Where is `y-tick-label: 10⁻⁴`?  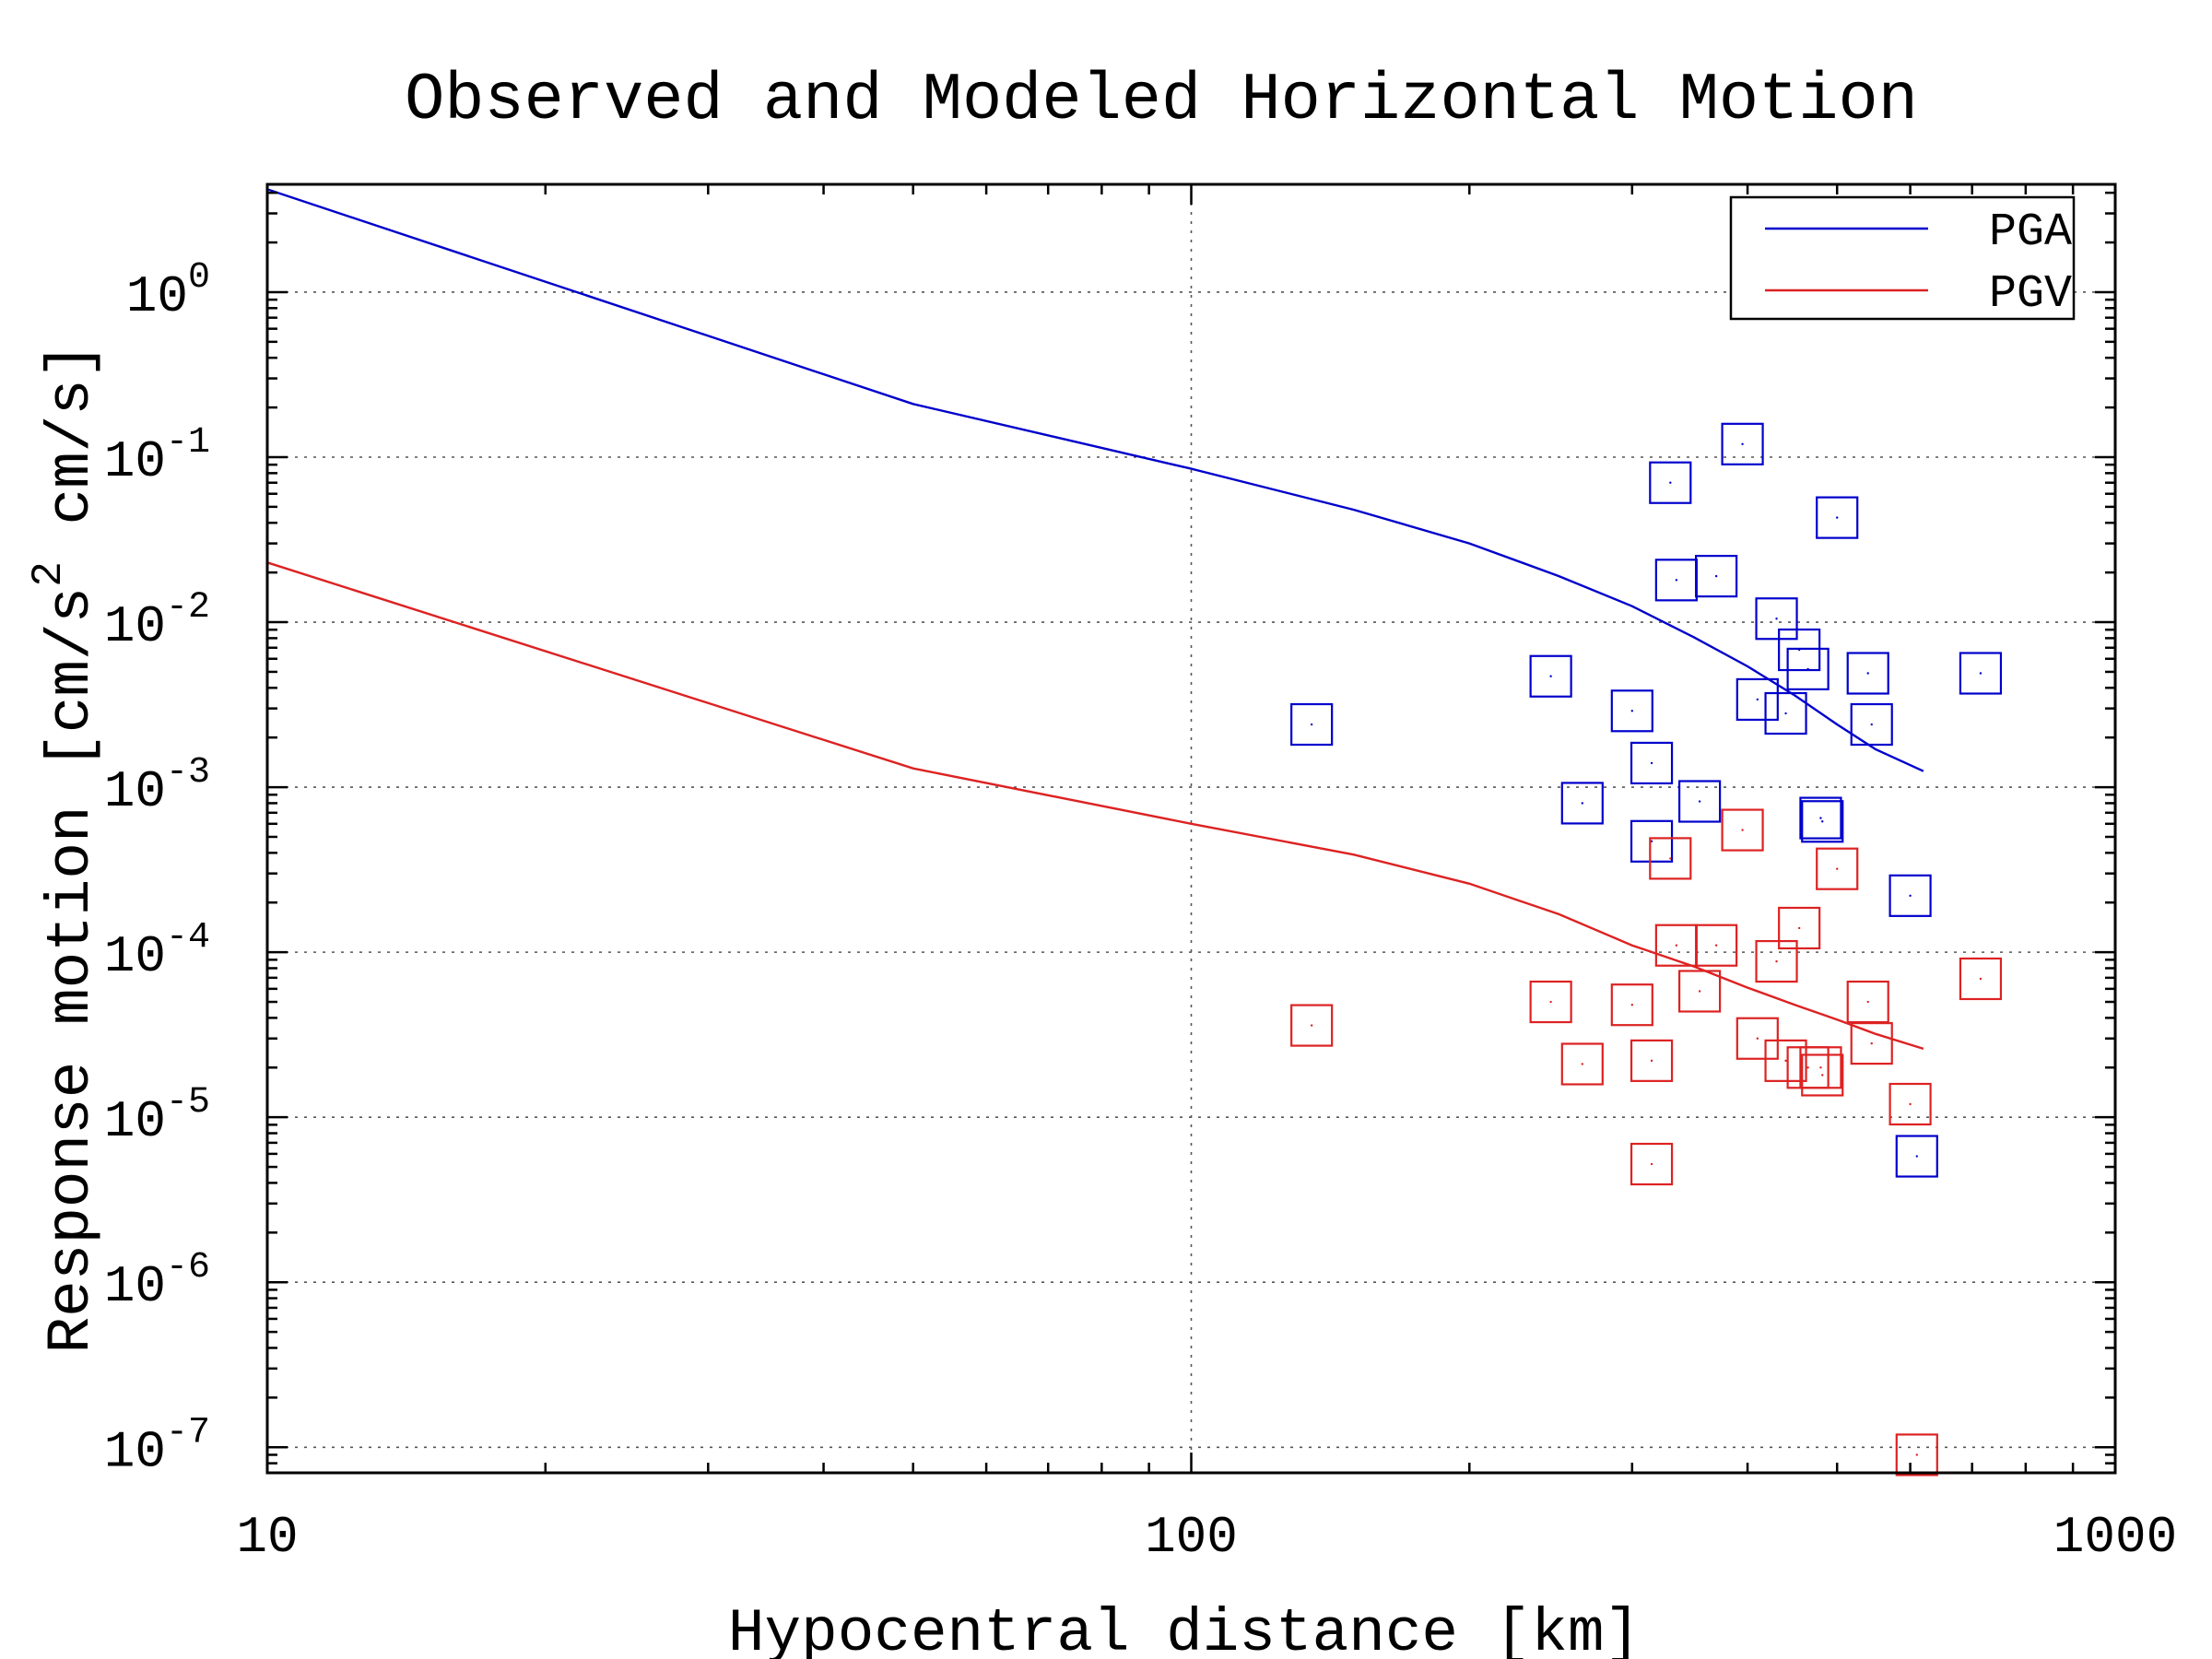 y-tick-label: 10⁻⁴ is located at coordinates (157, 951).